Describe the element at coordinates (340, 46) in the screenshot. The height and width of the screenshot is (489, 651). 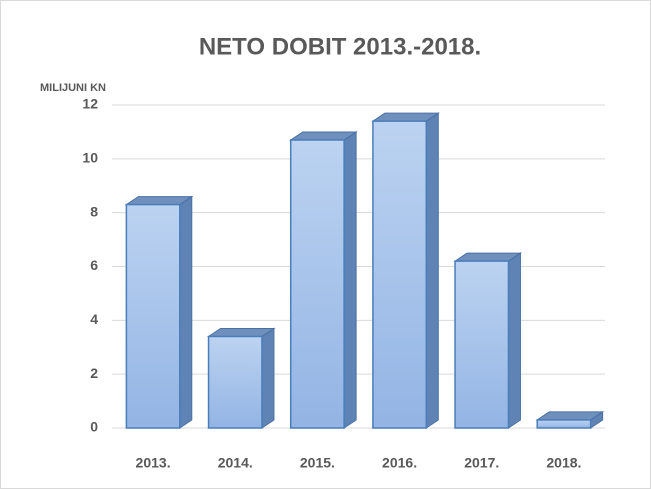
I see `chart-title: NETO DOBIT 2013.-2018.` at that location.